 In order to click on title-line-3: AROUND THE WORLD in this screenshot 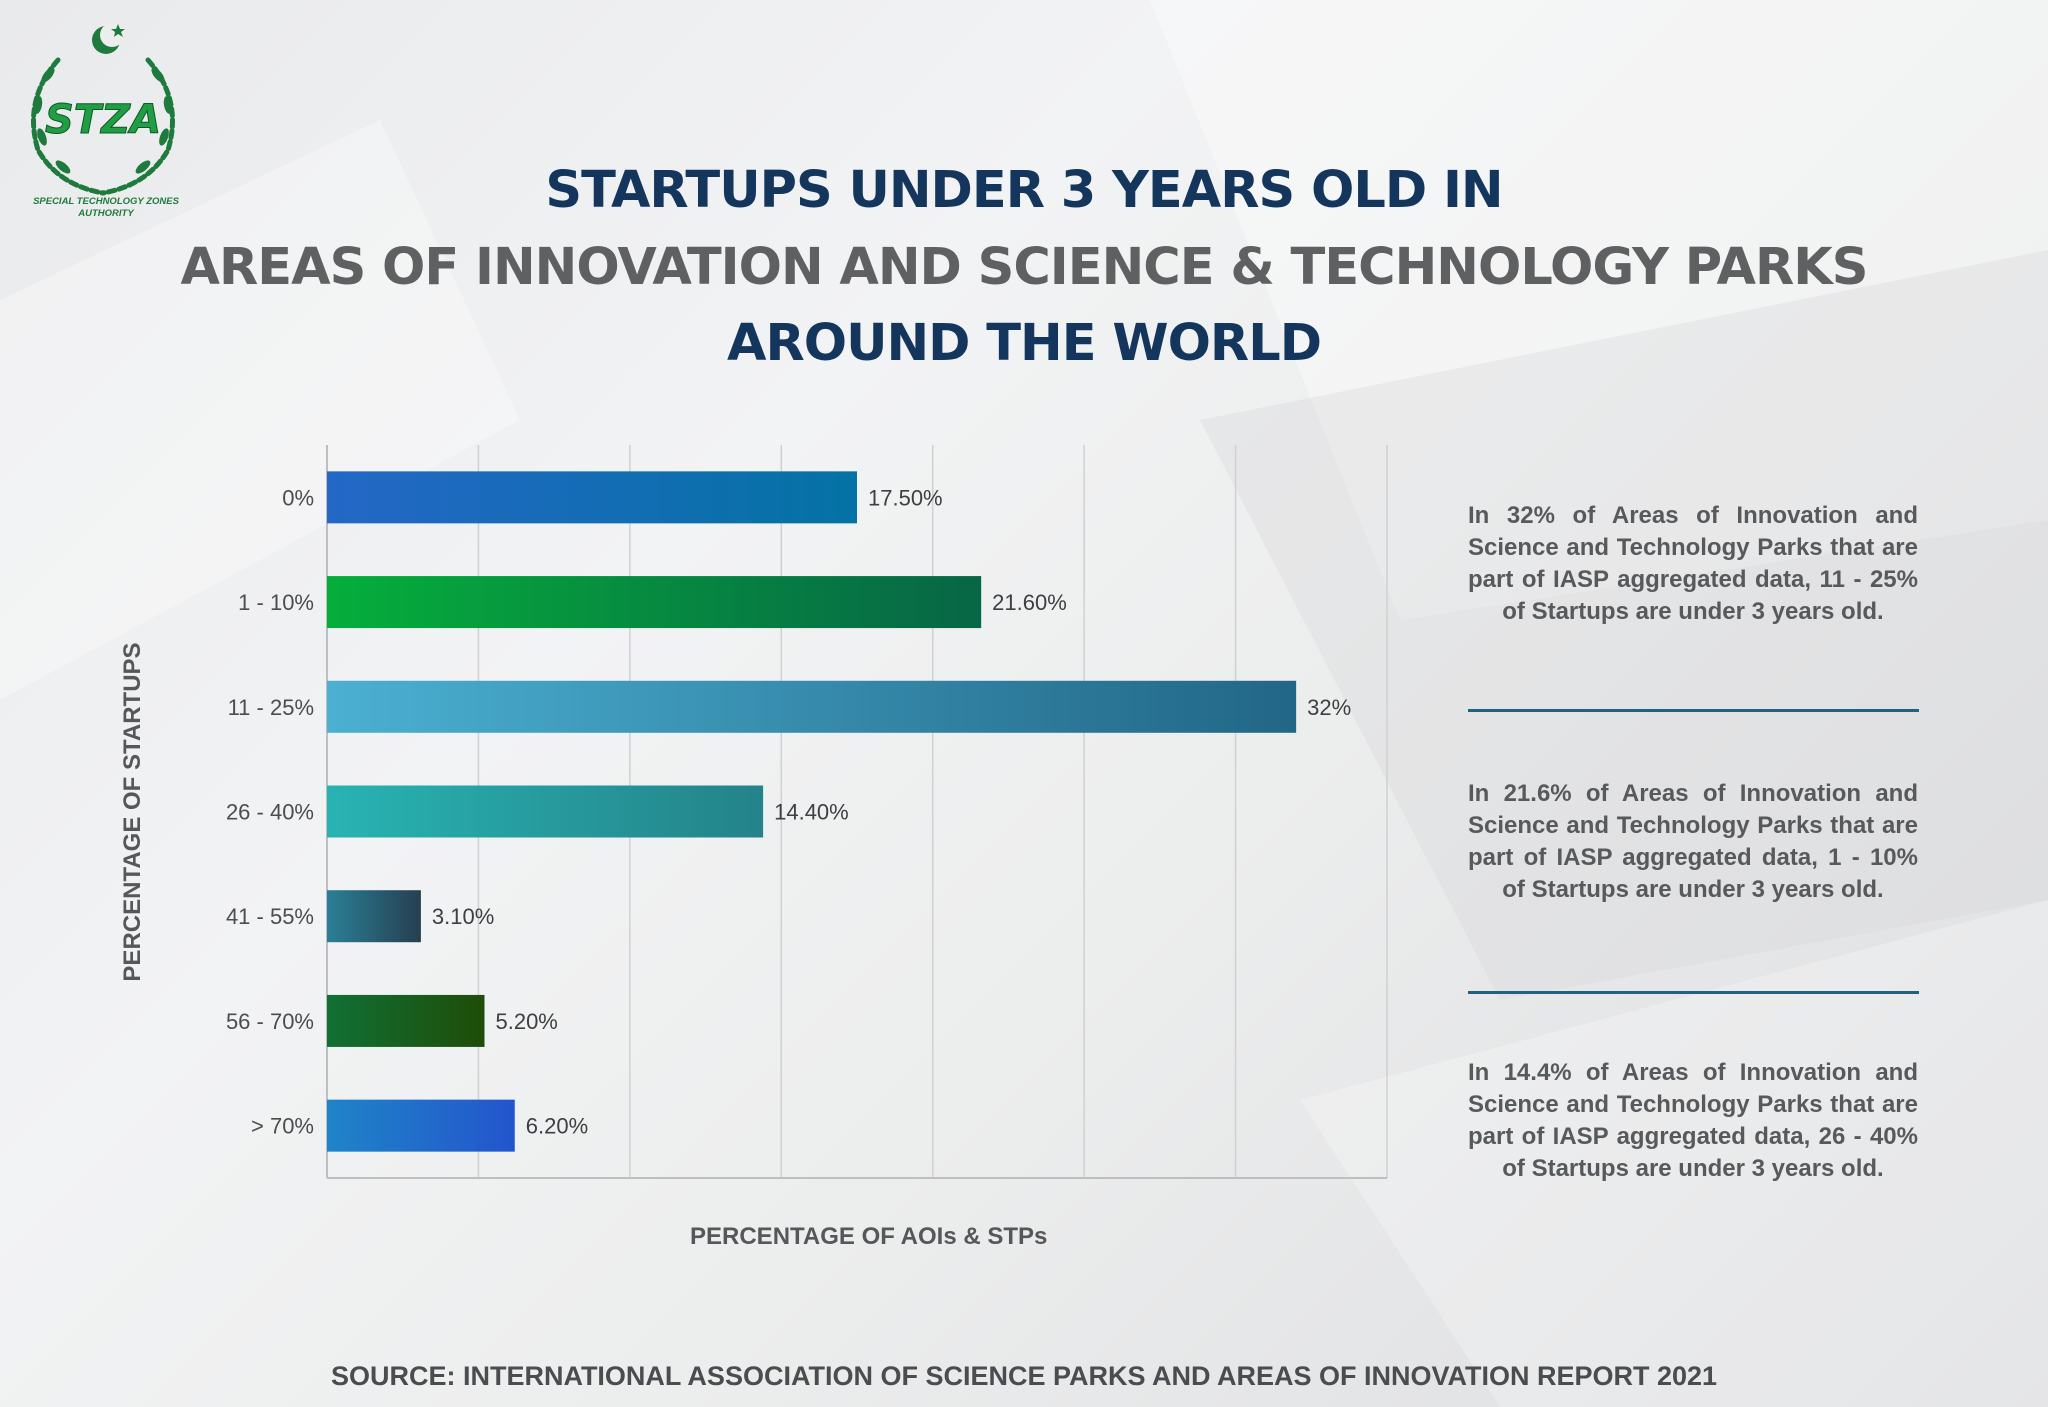, I will do `click(1024, 343)`.